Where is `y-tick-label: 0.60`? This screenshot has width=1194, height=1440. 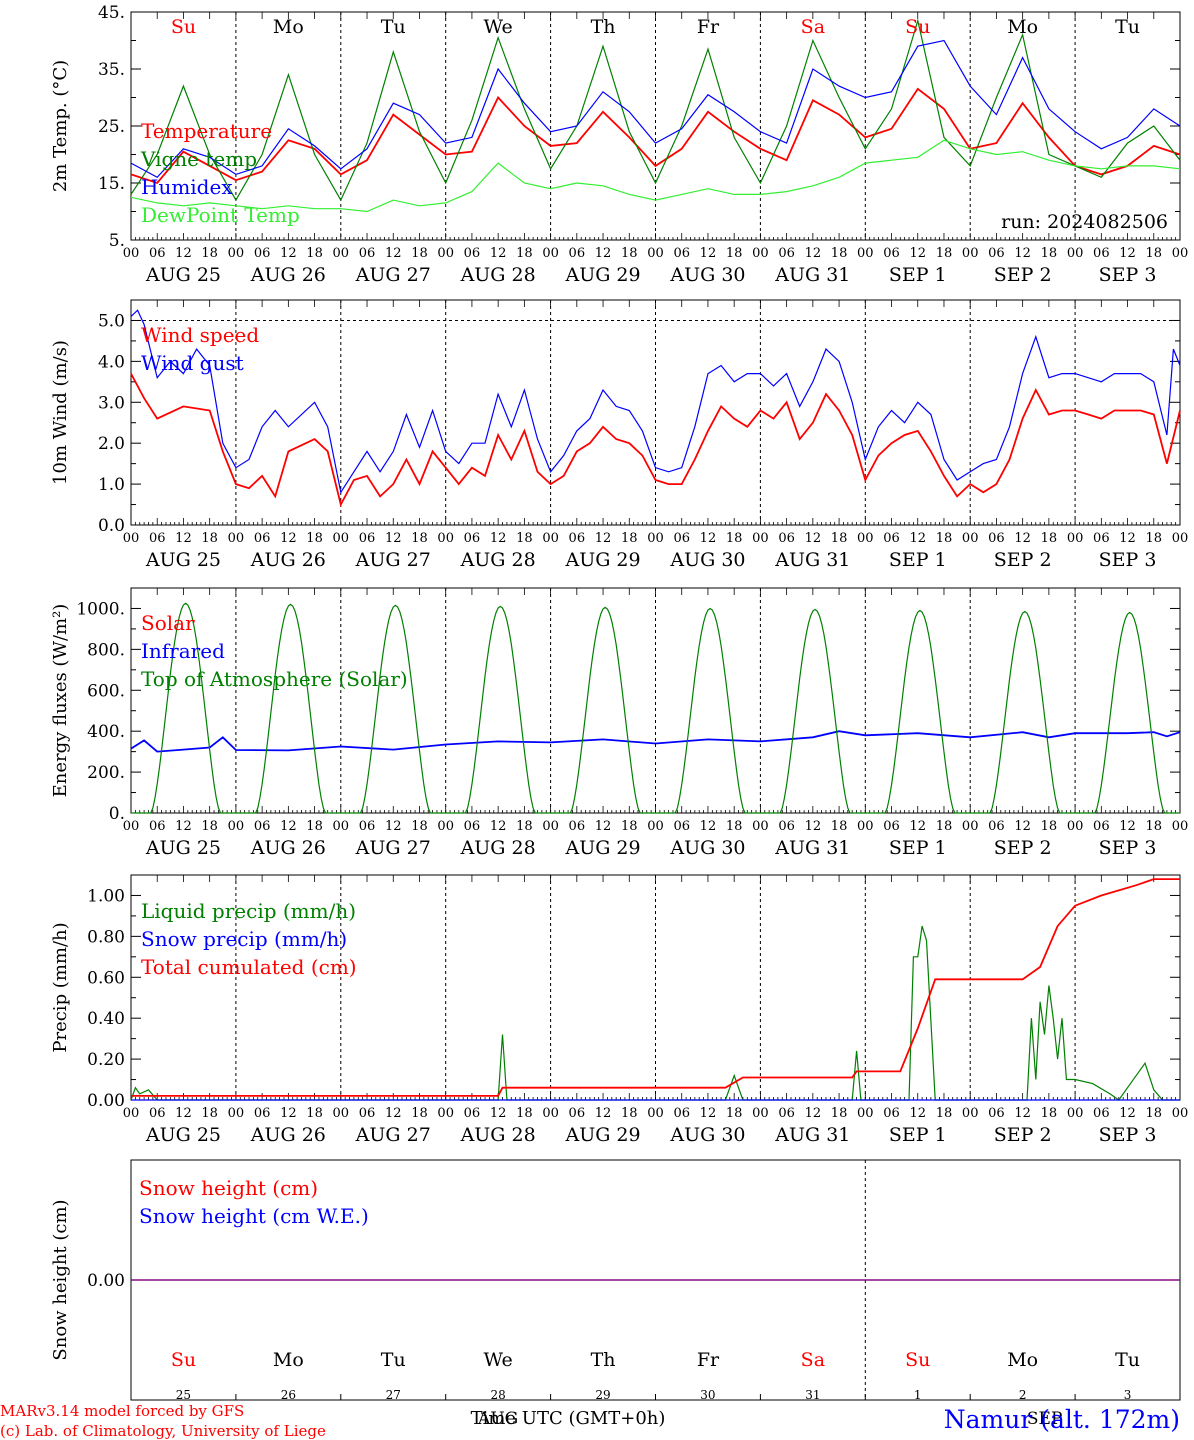
y-tick-label: 0.60 is located at coordinates (106, 978).